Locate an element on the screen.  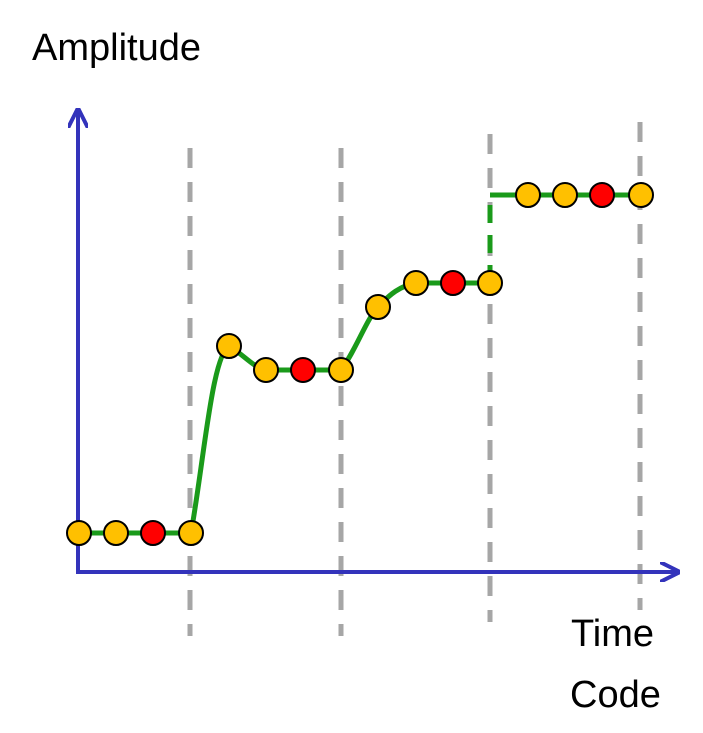
x-axis-label-line-1: Time is located at coordinates (613, 634).